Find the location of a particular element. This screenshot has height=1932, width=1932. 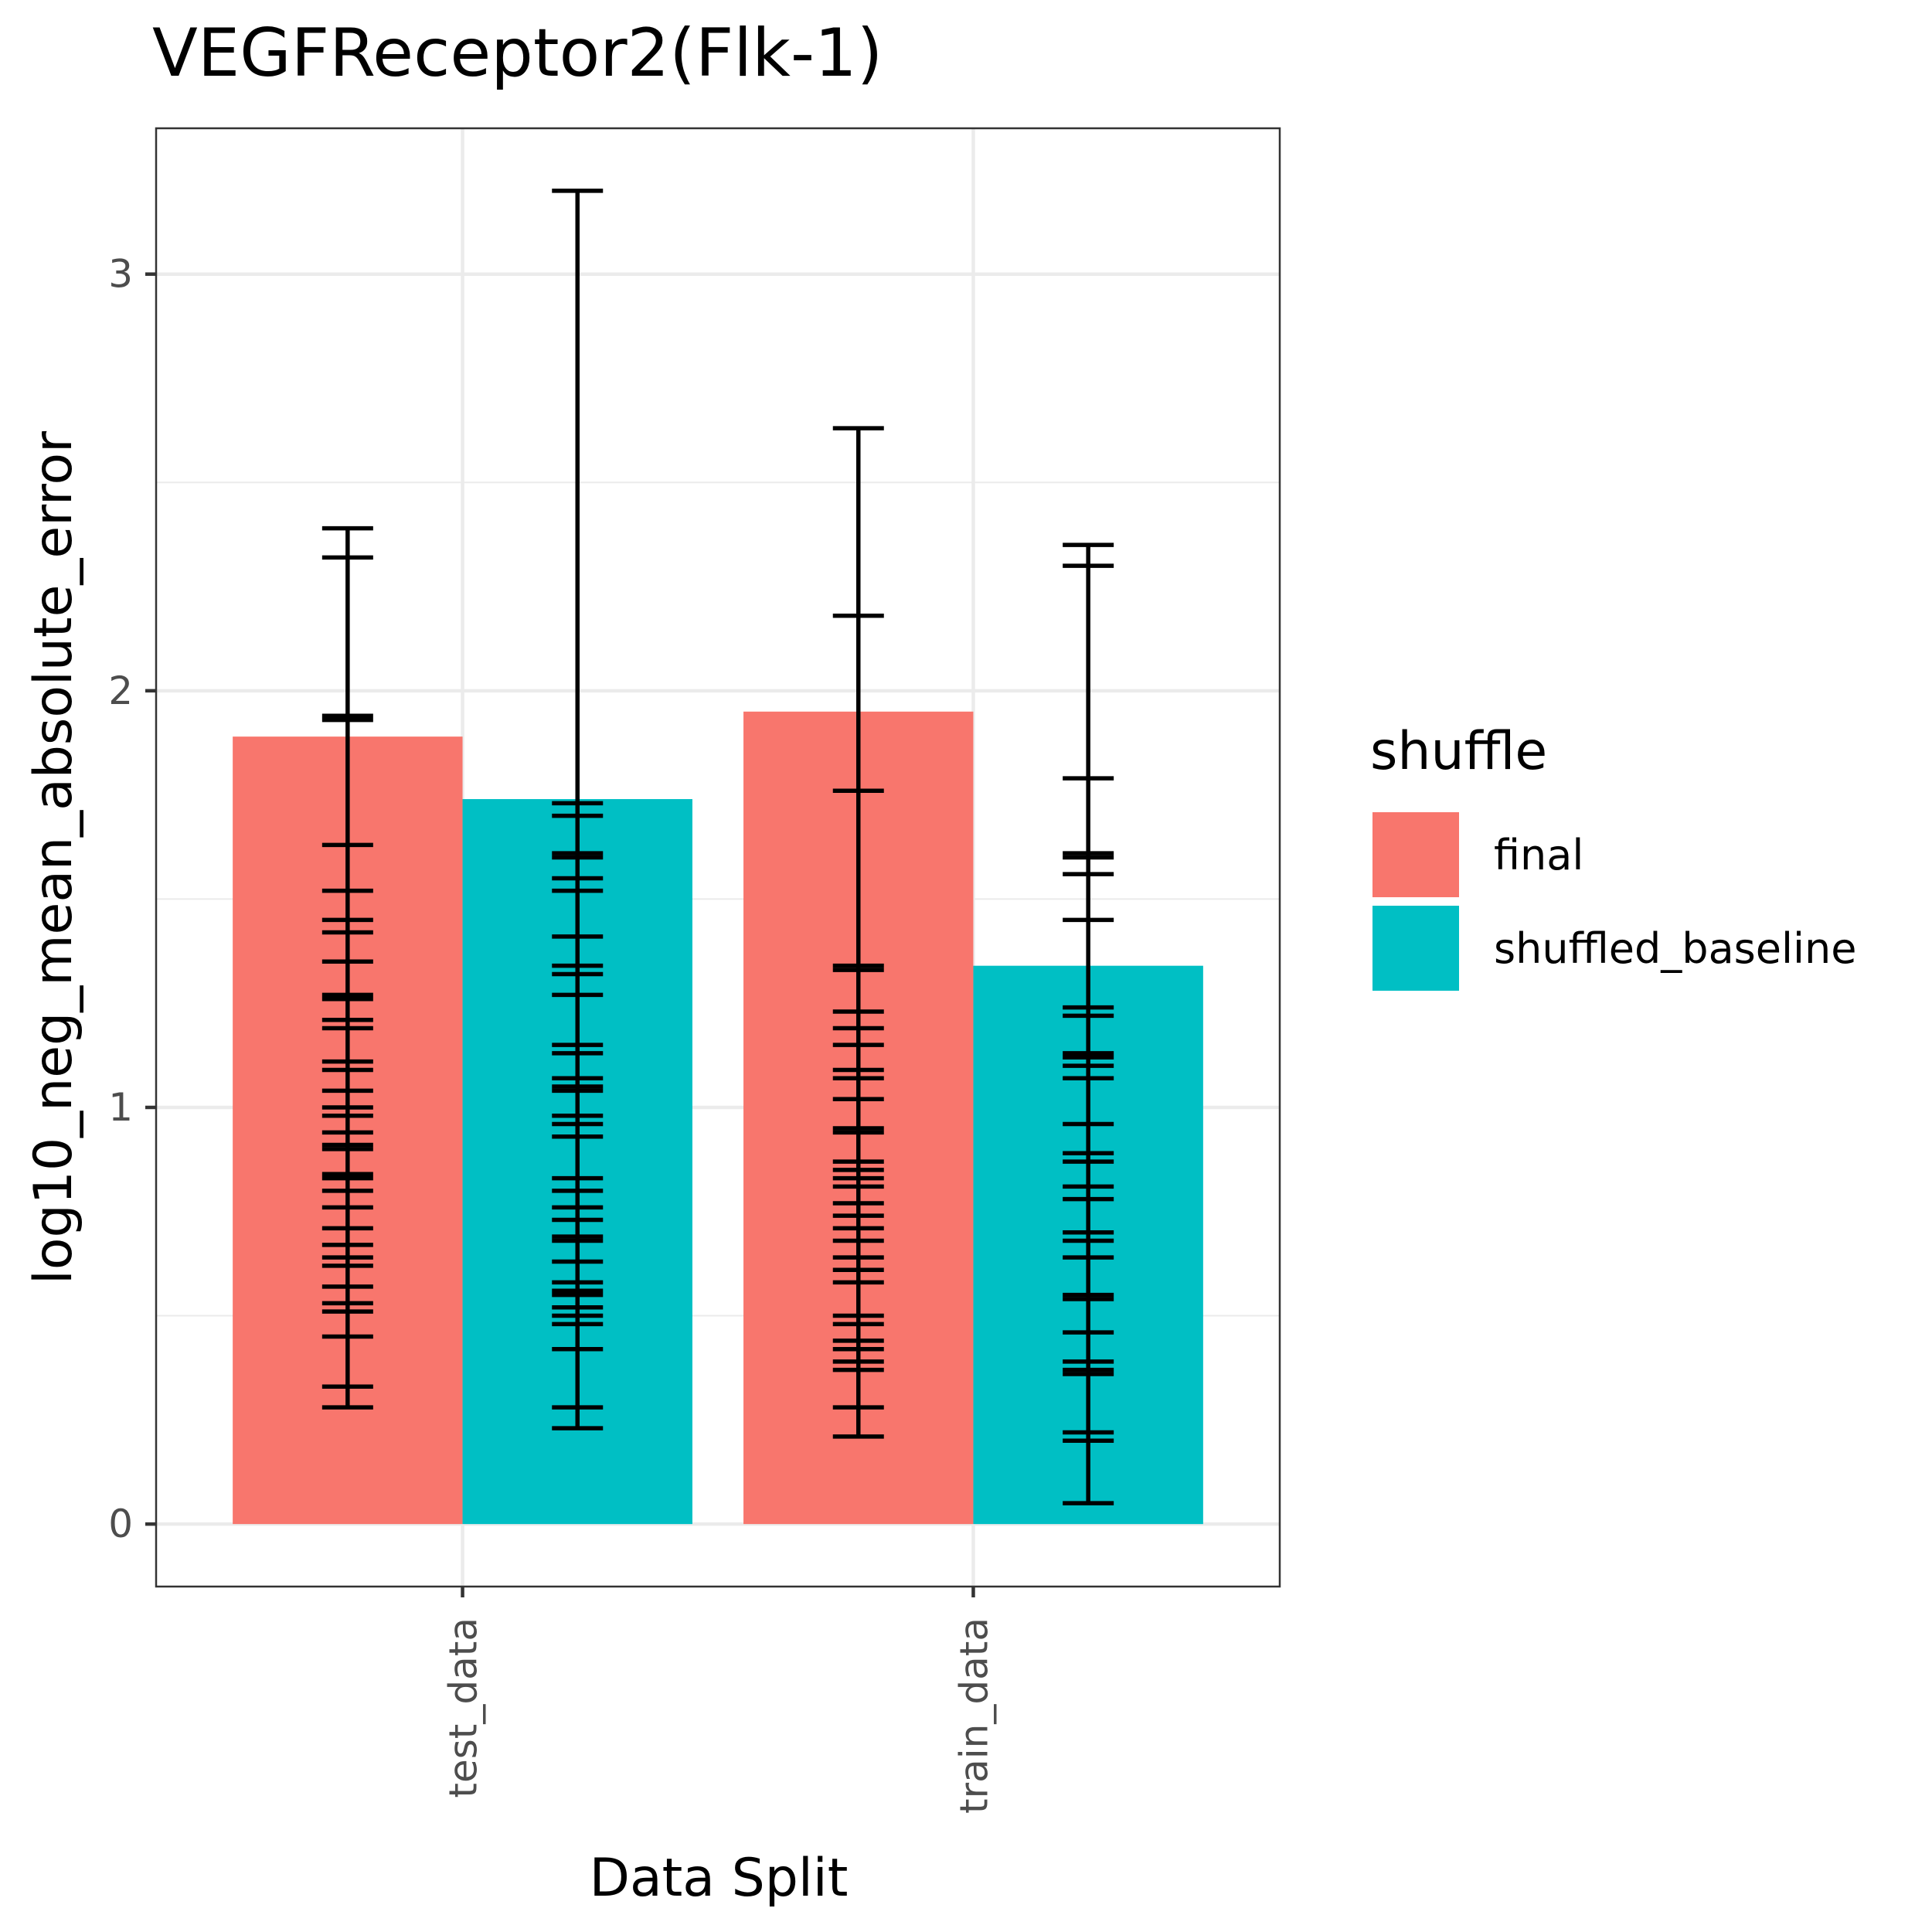

legend-label-final: final is located at coordinates (1539, 855).